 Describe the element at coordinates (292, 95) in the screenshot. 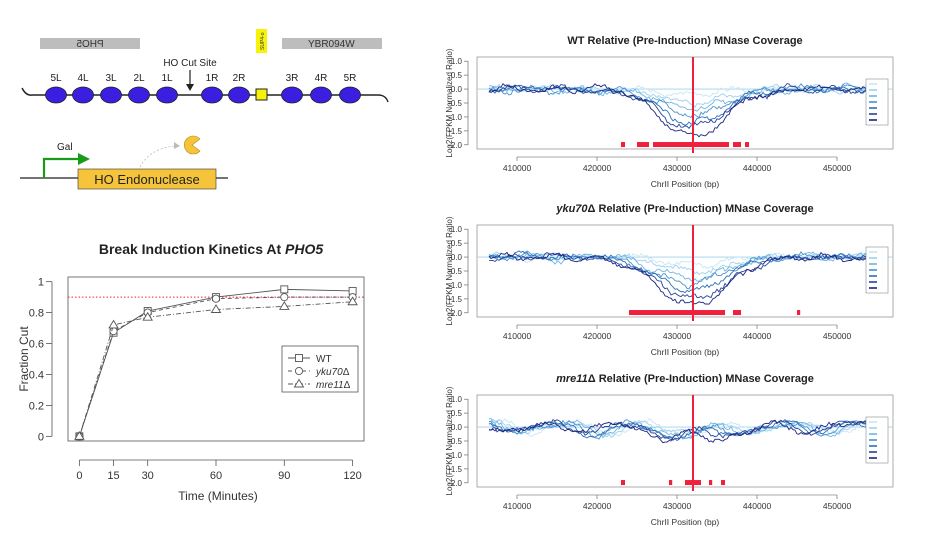

I see `nucleosome-3r` at that location.